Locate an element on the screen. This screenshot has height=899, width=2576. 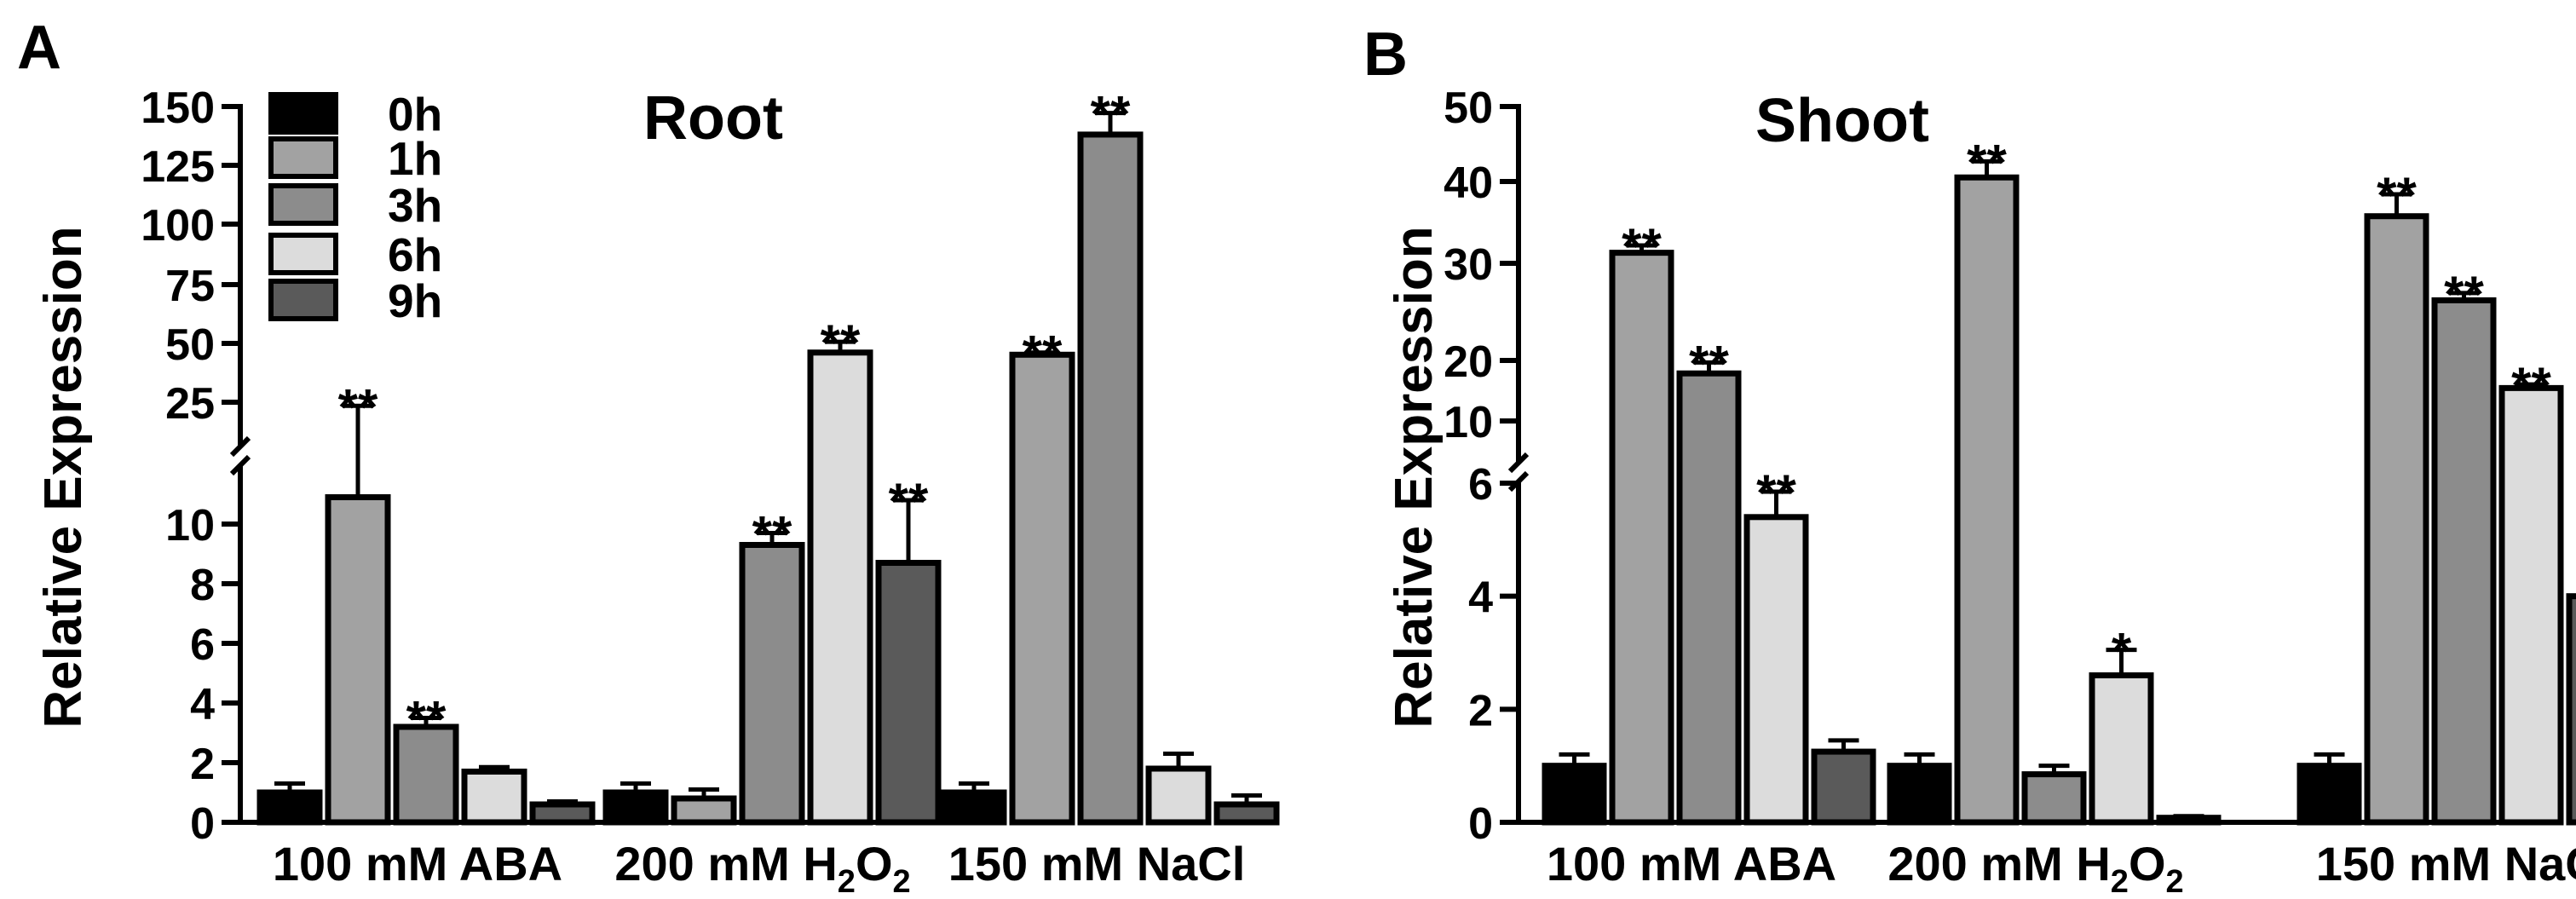
y-tick-label: 125 is located at coordinates (178, 167).